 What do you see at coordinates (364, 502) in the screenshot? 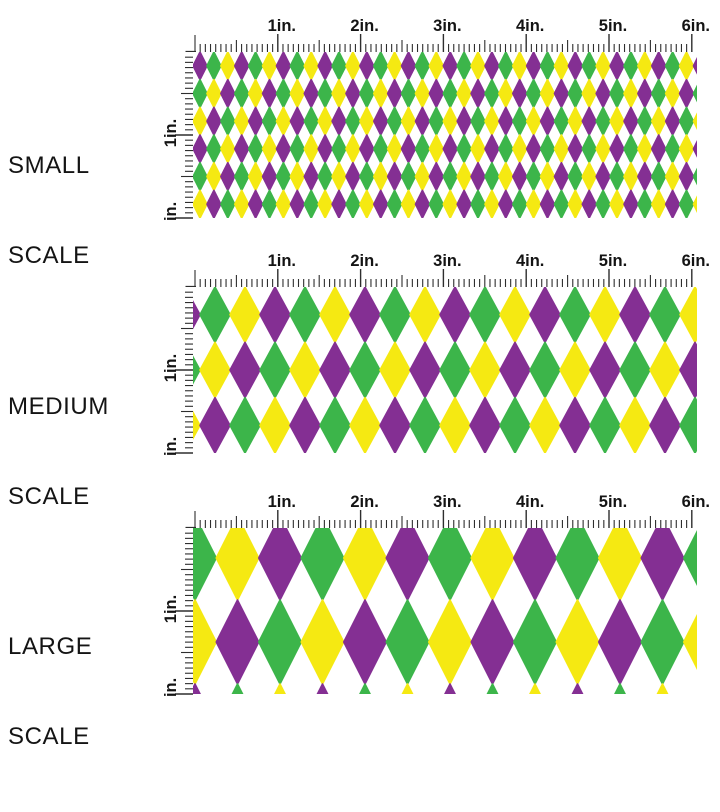
I see `top-inch-label: 2in.` at bounding box center [364, 502].